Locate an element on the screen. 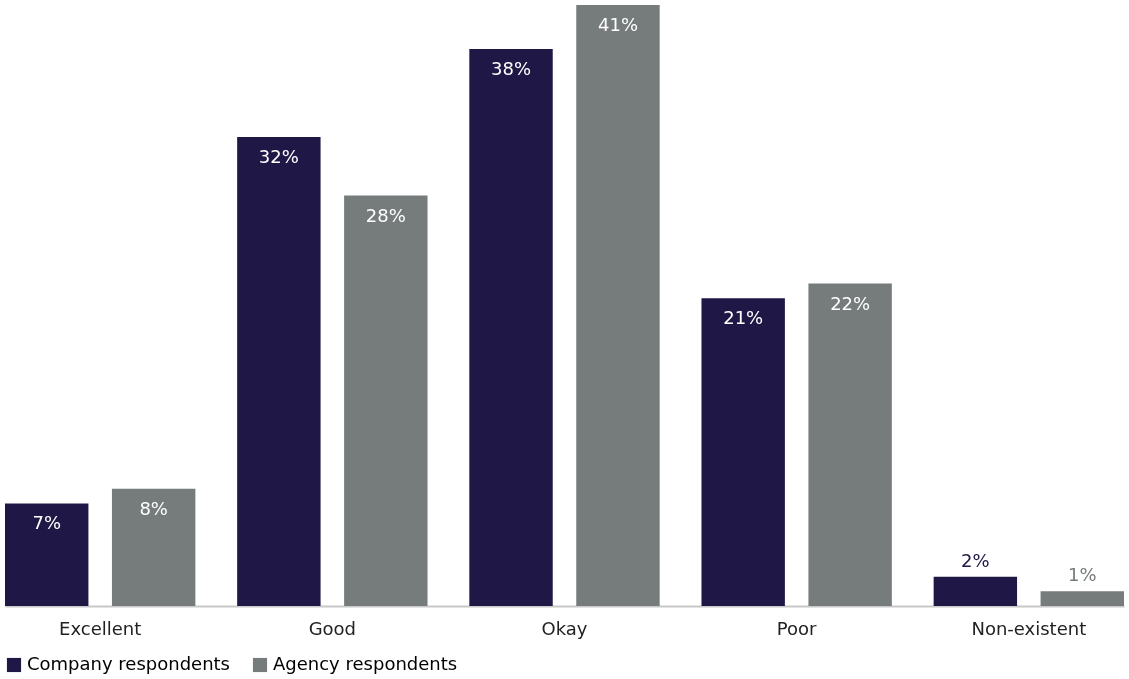 Image resolution: width=1129 pixels, height=679 pixels. legend-label: Company respondents is located at coordinates (129, 663).